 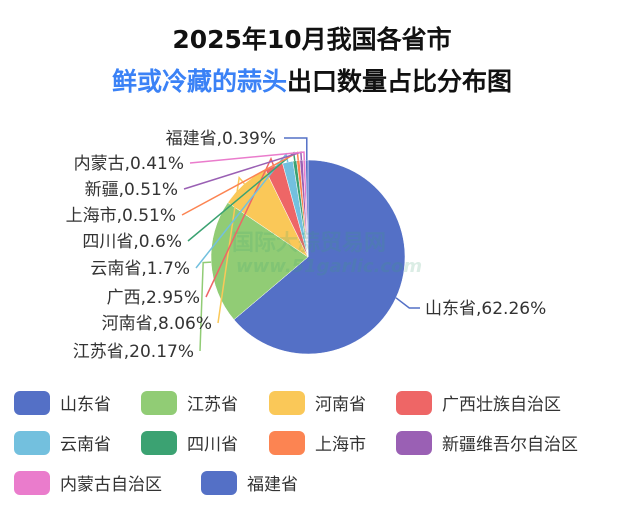 What do you see at coordinates (212, 405) in the screenshot?
I see `legend-label: 江苏省` at bounding box center [212, 405].